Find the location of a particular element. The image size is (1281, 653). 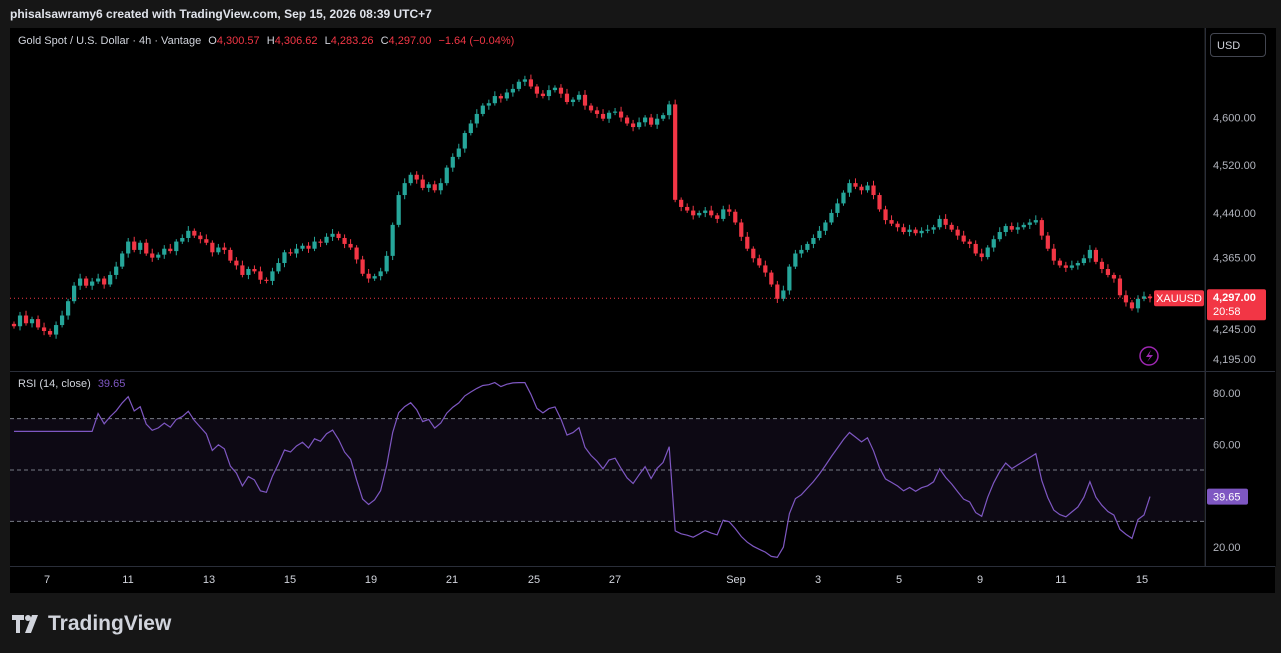

currency-button: USD is located at coordinates (1238, 45).